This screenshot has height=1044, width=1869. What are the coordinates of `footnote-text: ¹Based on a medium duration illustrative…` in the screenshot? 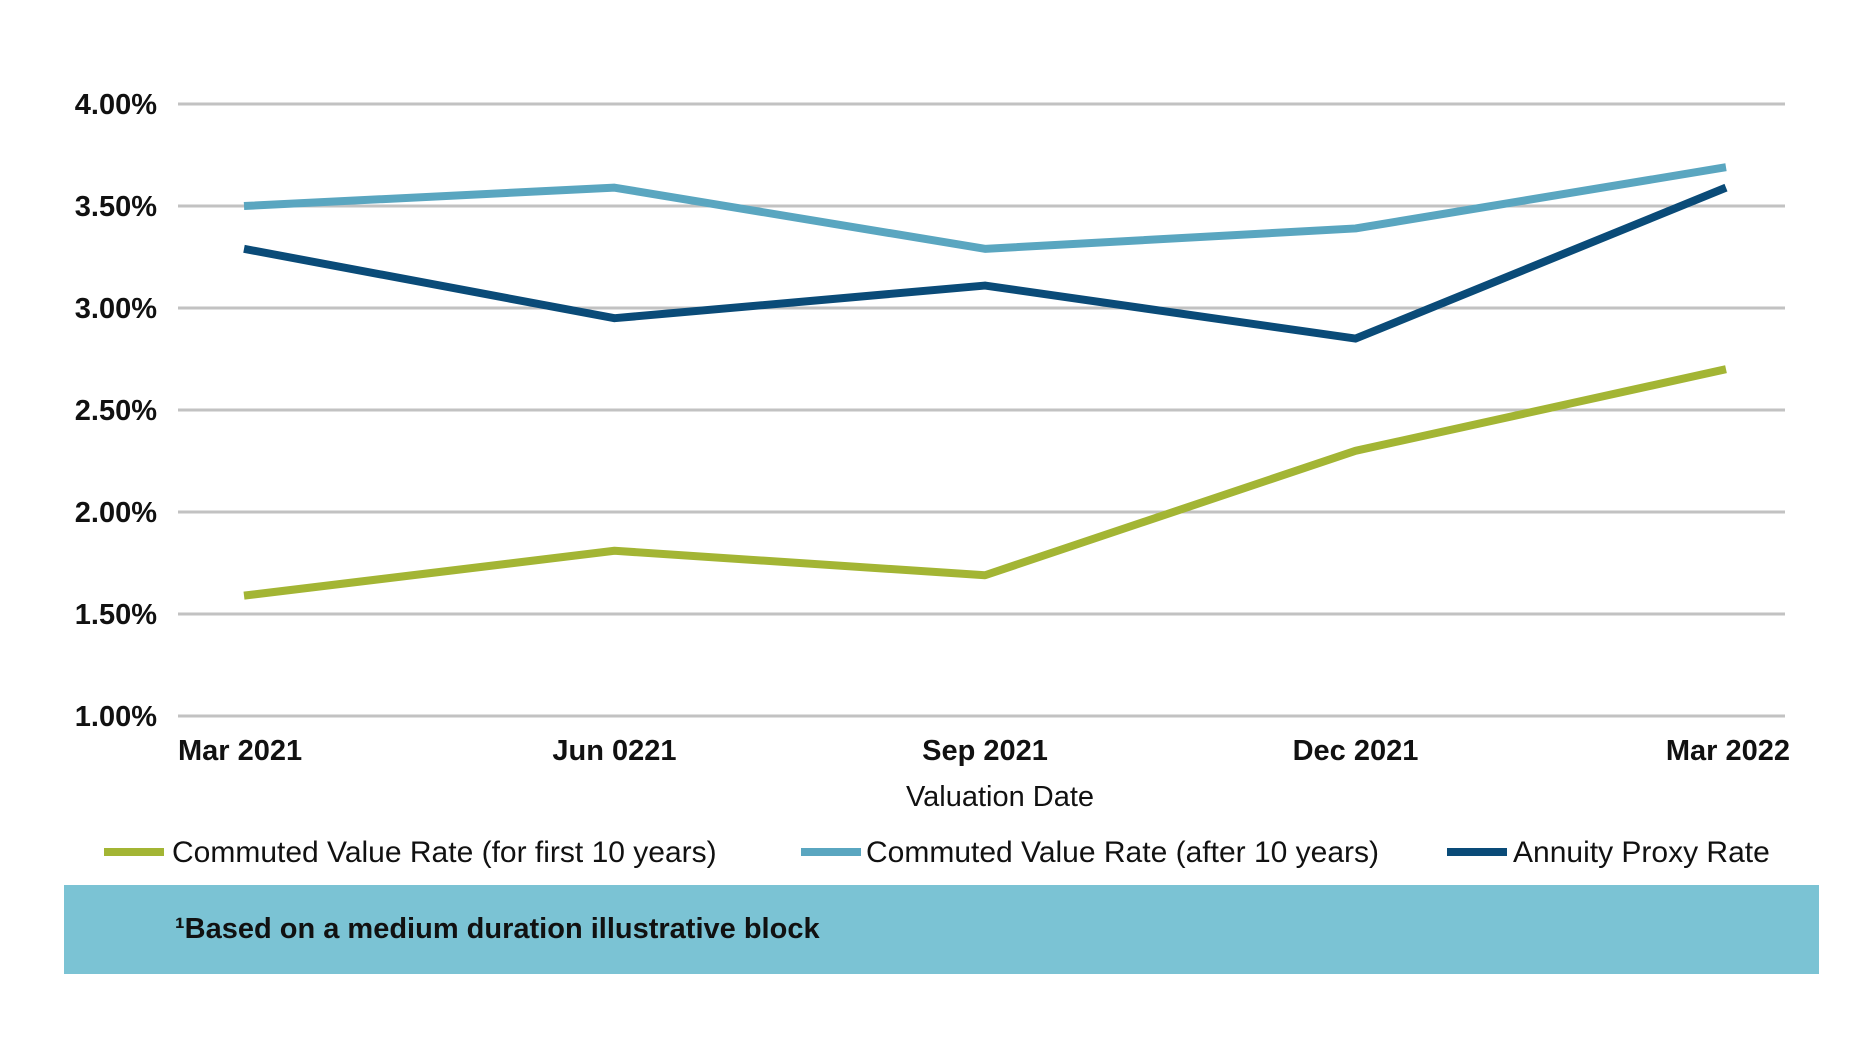 It's located at (497, 929).